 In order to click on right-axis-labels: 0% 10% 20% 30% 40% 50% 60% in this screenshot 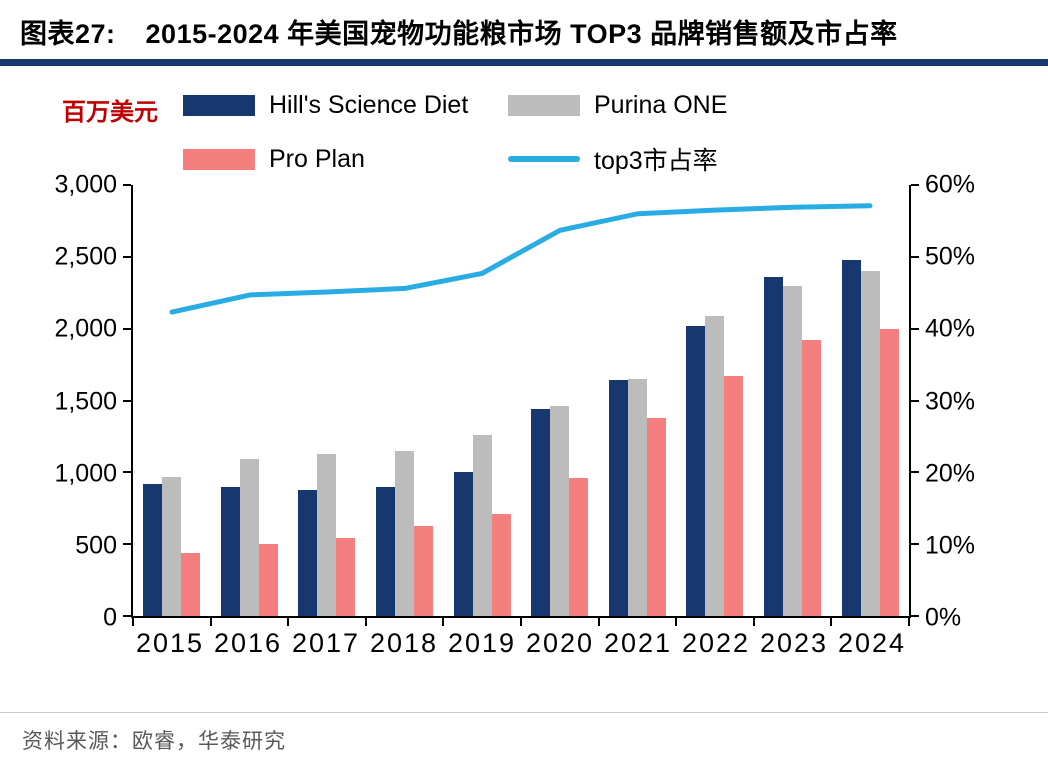, I will do `click(980, 401)`.